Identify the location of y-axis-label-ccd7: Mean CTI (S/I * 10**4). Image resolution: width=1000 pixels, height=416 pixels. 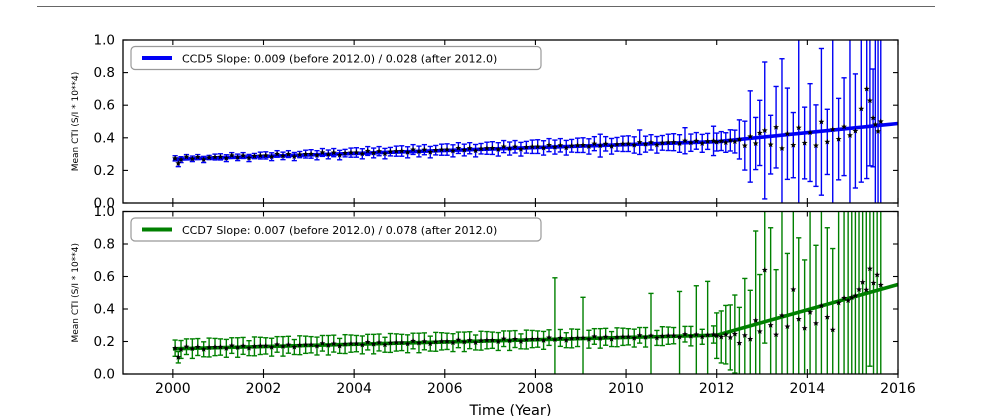
(76, 293).